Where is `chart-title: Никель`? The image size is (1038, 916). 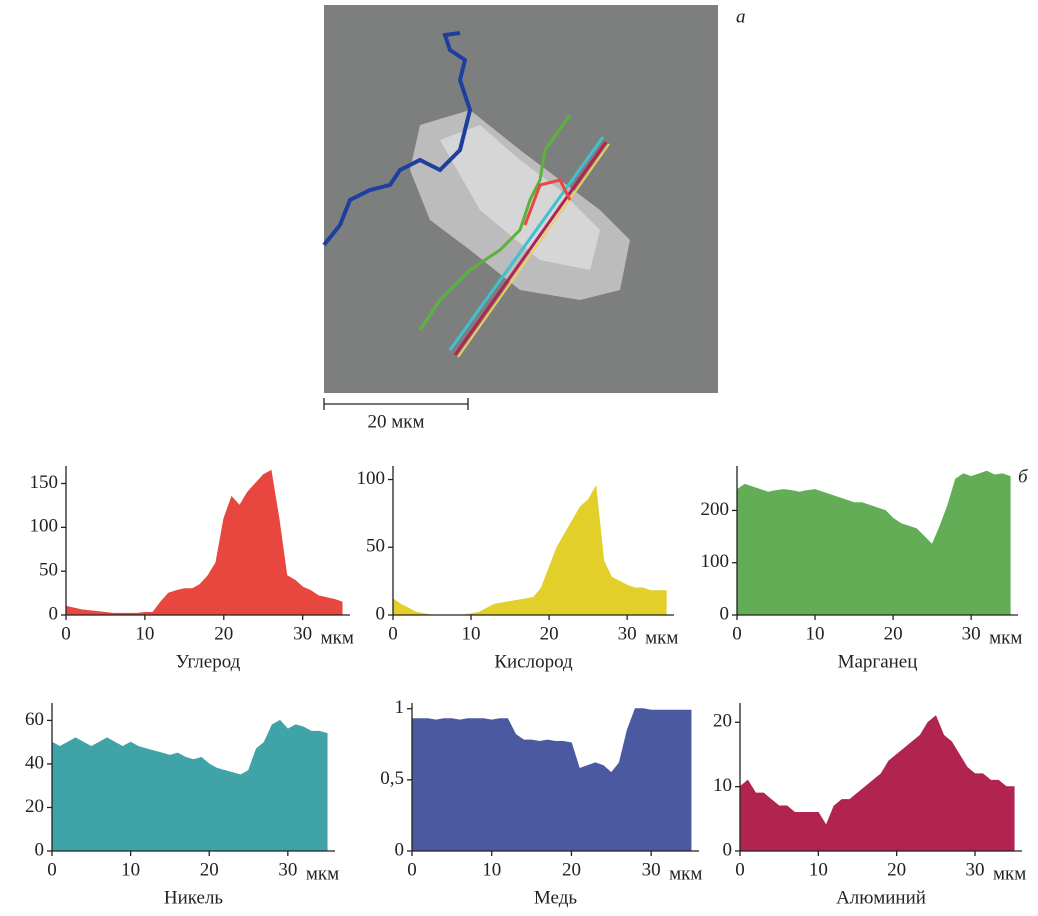 chart-title: Никель is located at coordinates (194, 897).